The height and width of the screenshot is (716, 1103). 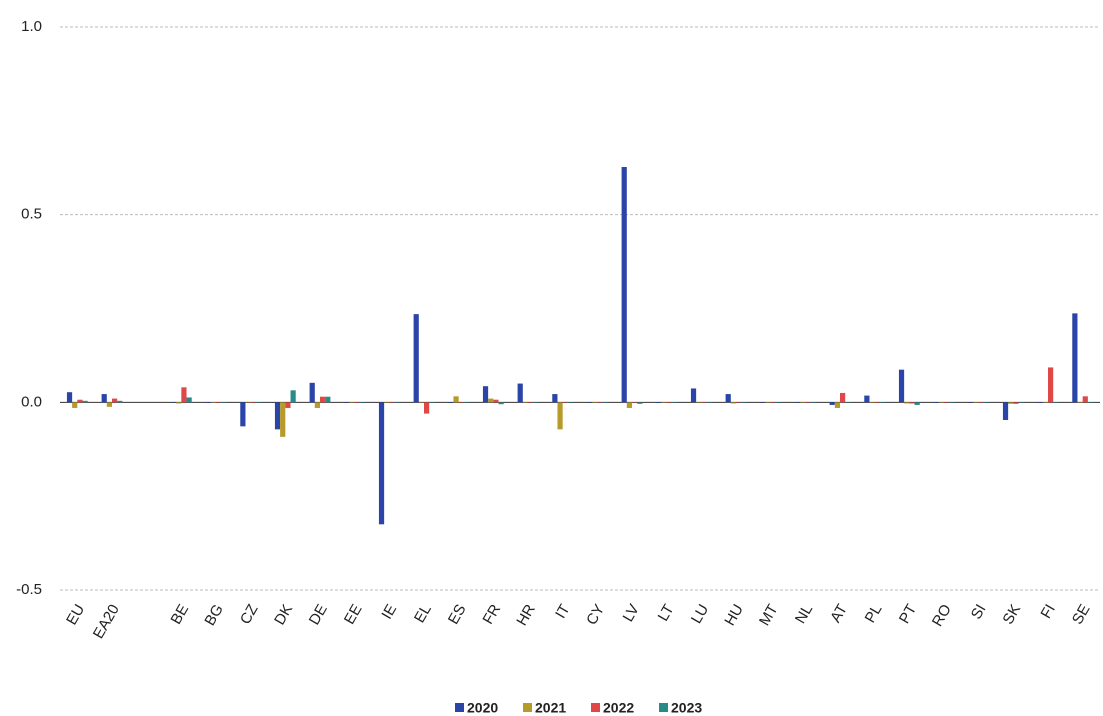 I want to click on x-tick-label: CY, so click(x=595, y=614).